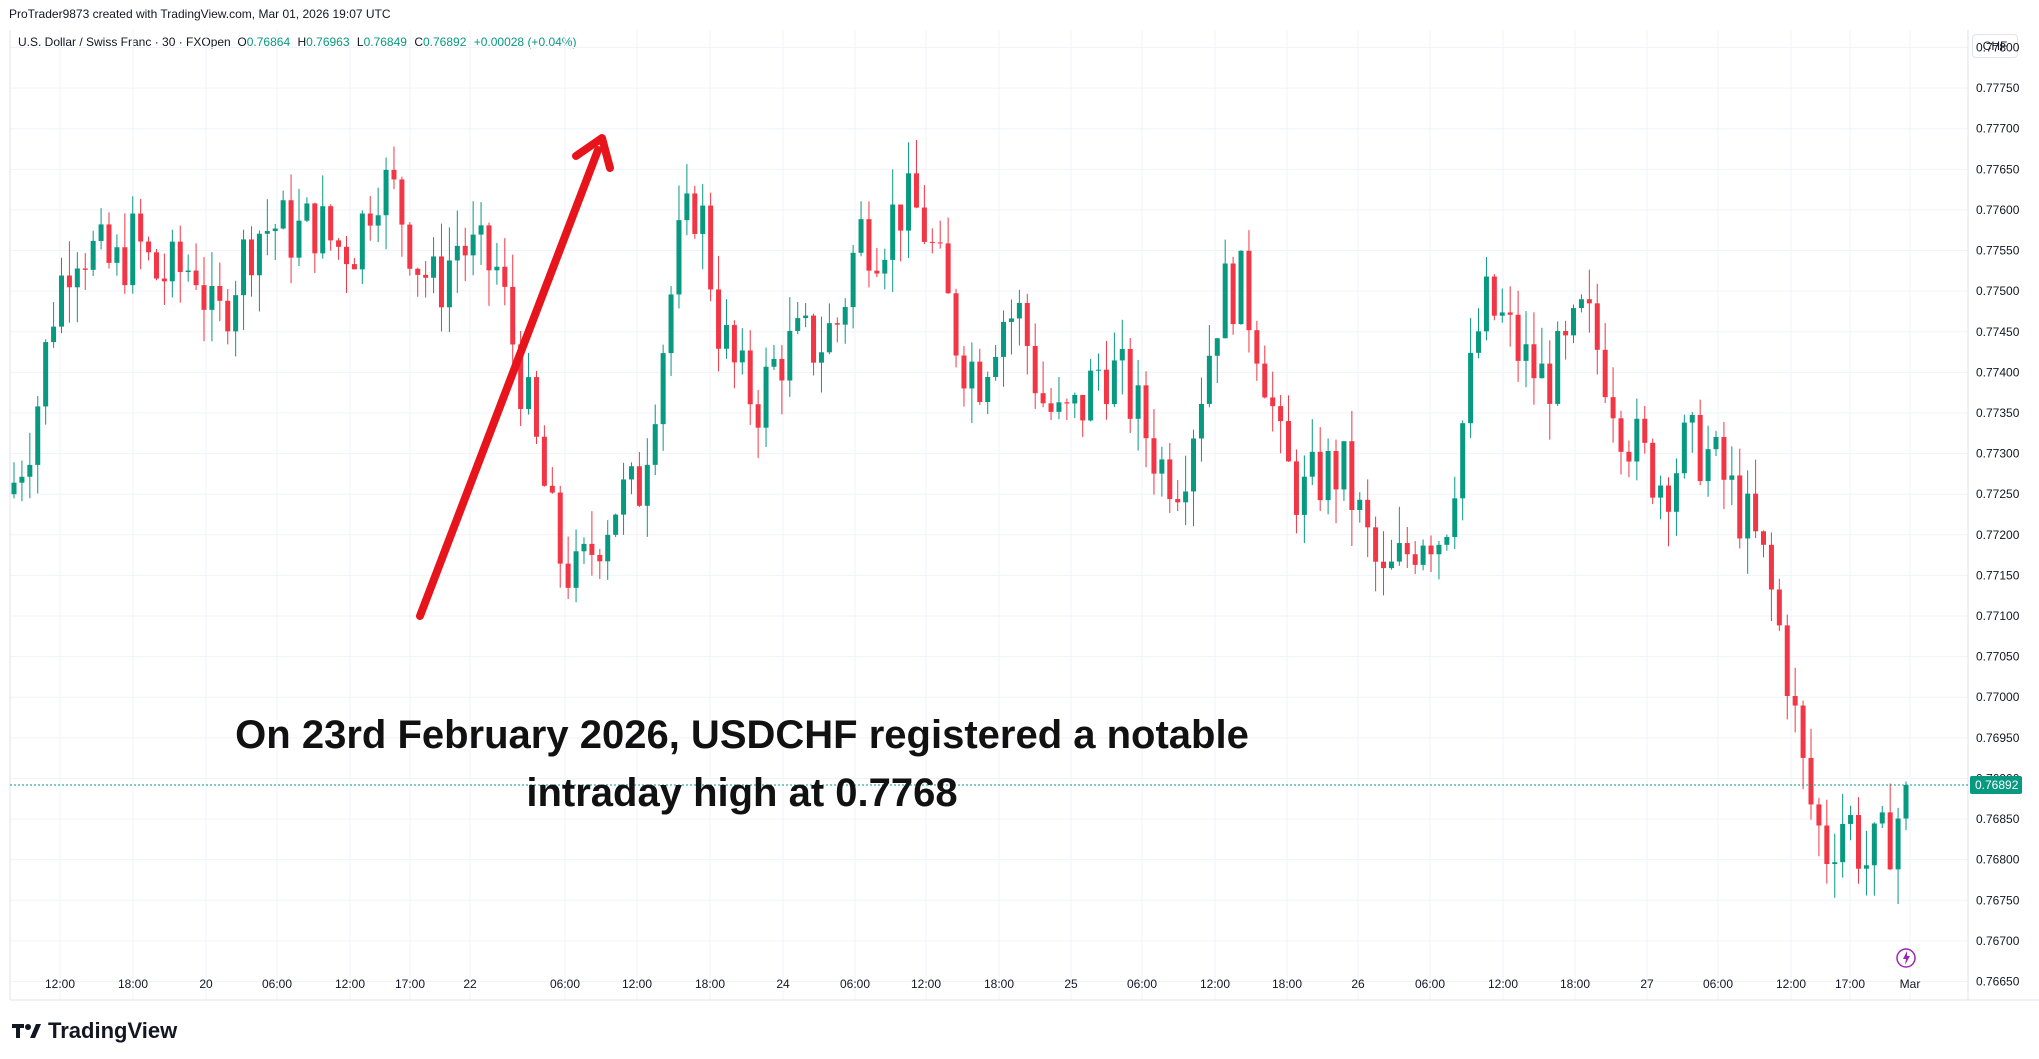 The height and width of the screenshot is (1059, 2039). I want to click on high-label: H, so click(302, 42).